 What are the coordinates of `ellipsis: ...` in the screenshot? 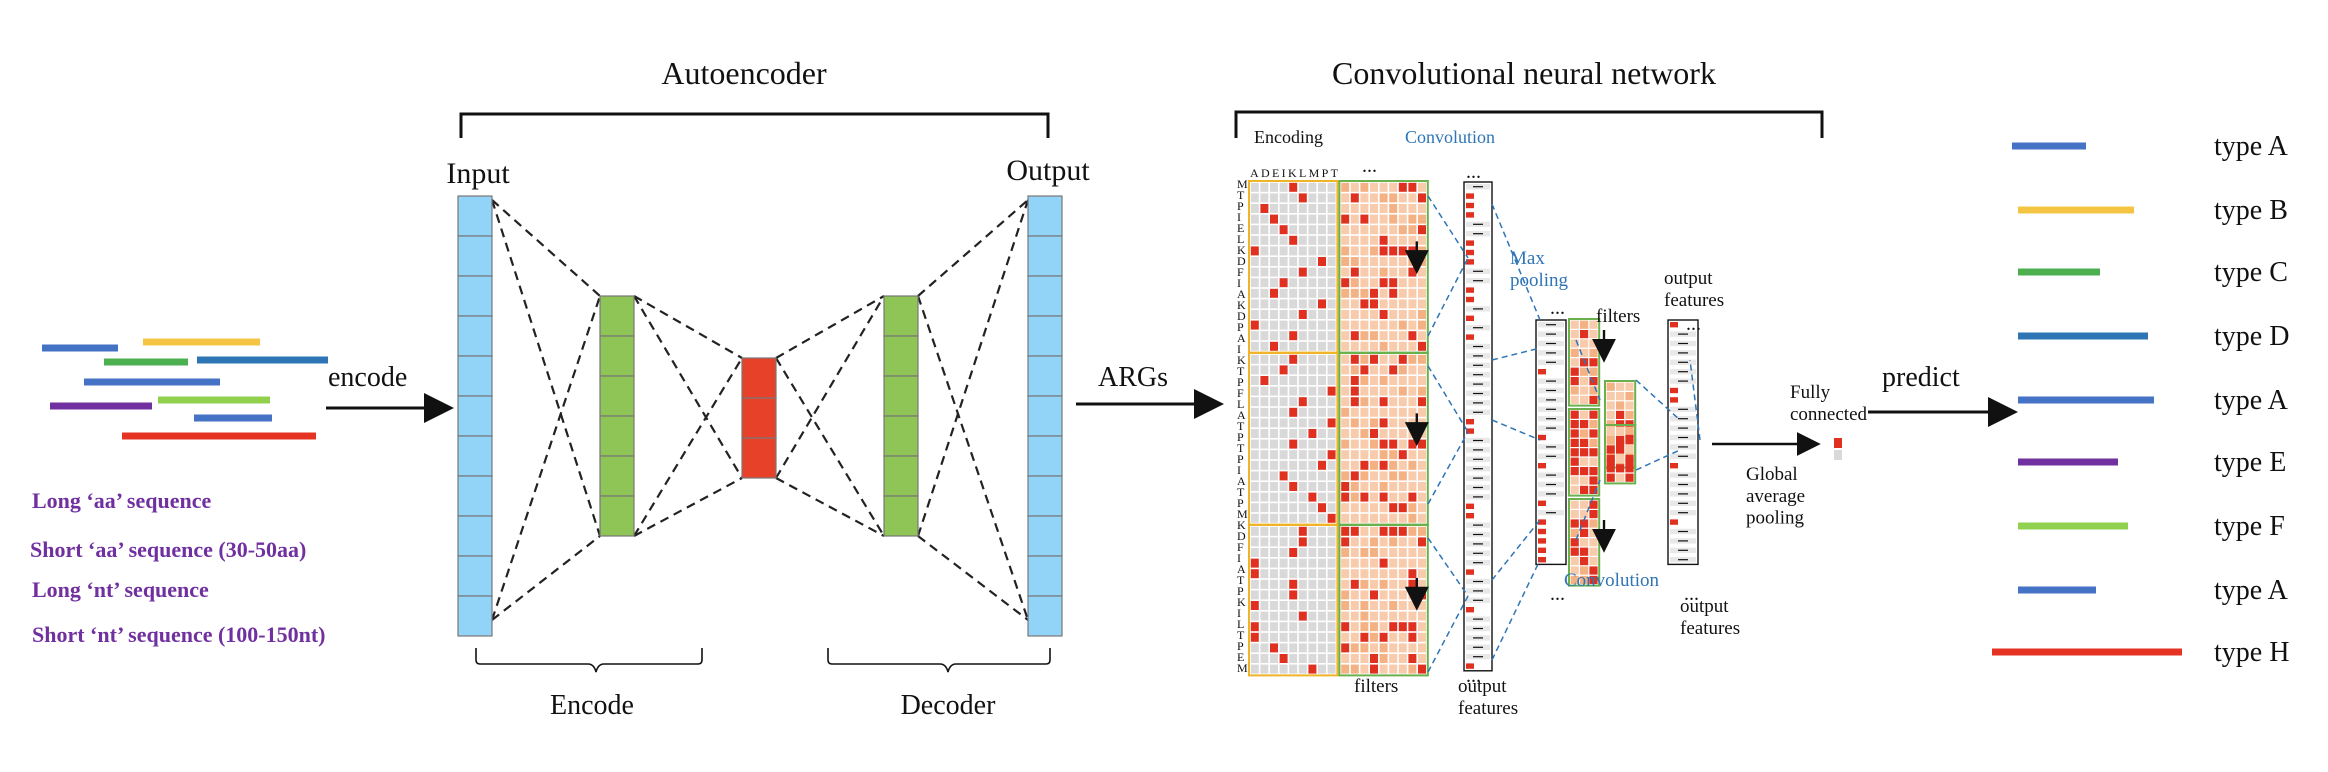 It's located at (1557, 594).